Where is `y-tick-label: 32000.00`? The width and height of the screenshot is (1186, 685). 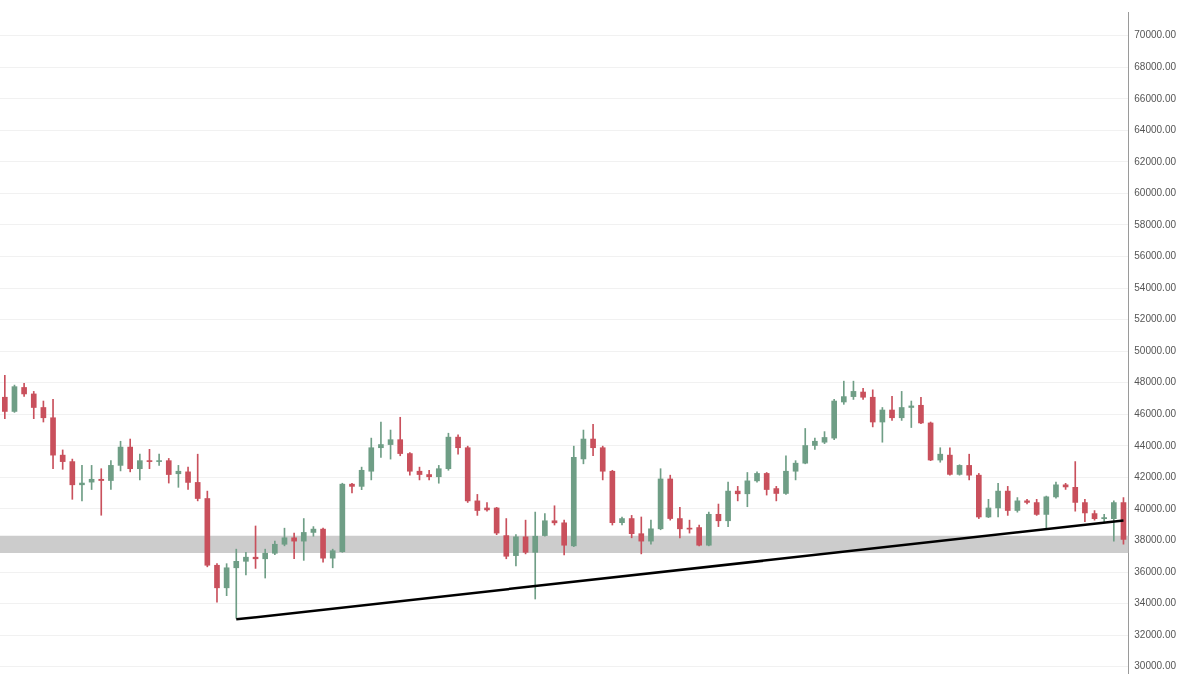 y-tick-label: 32000.00 is located at coordinates (1155, 634).